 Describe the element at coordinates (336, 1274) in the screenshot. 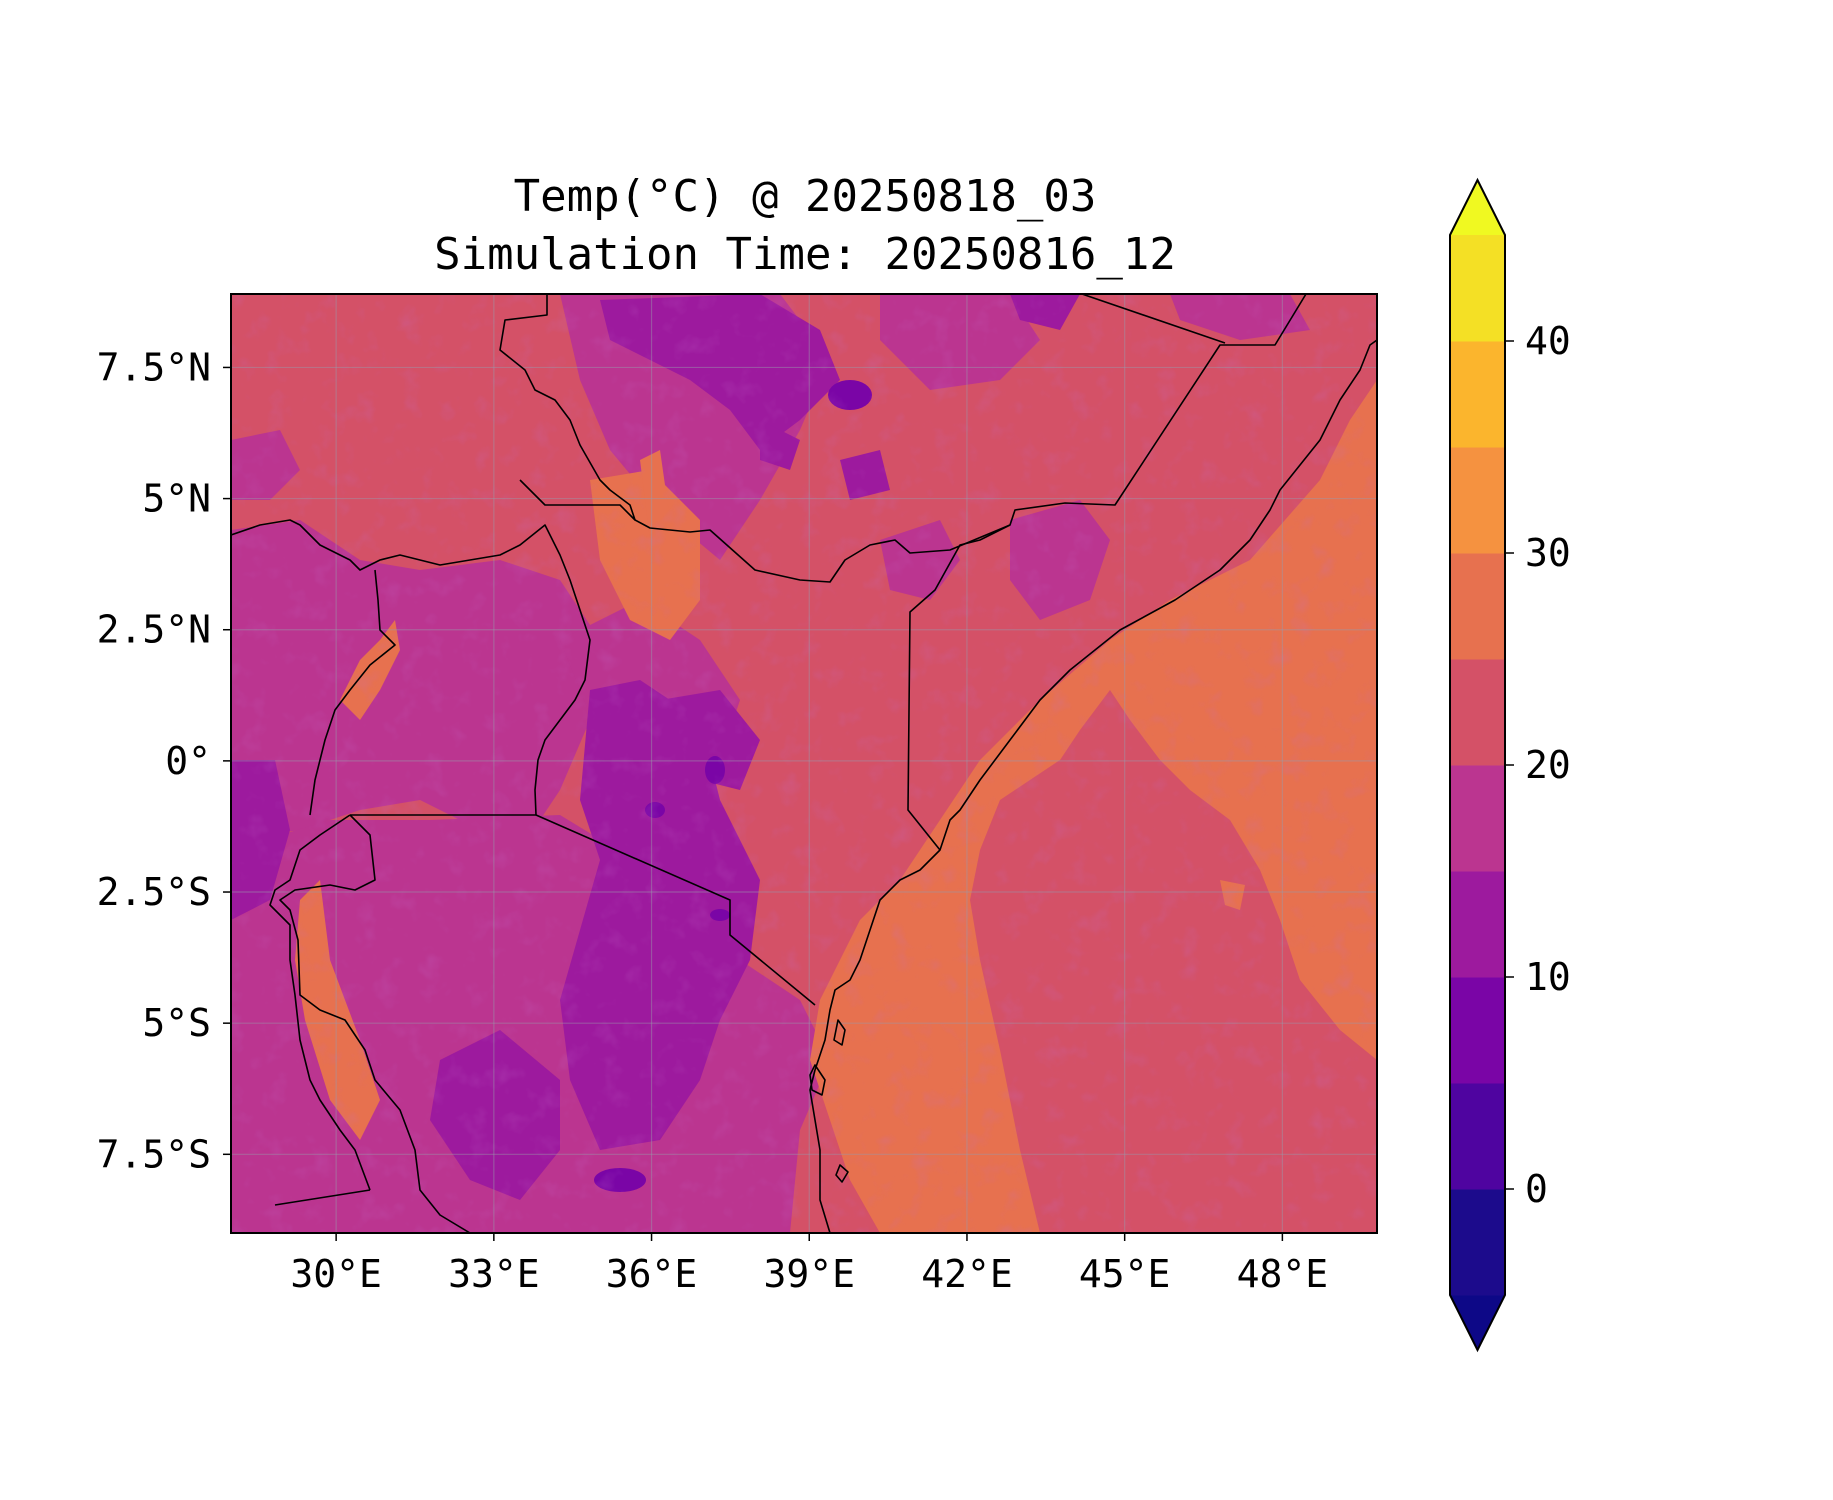

I see `lon-tick-label: 30°E` at that location.